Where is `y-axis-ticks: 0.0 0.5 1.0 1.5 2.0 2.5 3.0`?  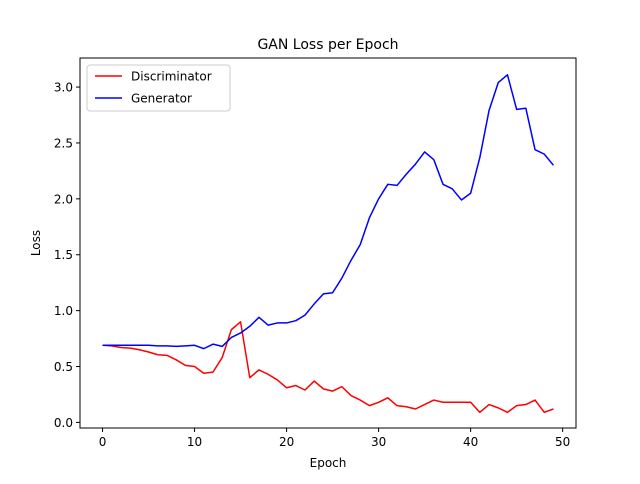
y-axis-ticks: 0.0 0.5 1.0 1.5 2.0 2.5 3.0 is located at coordinates (67, 255).